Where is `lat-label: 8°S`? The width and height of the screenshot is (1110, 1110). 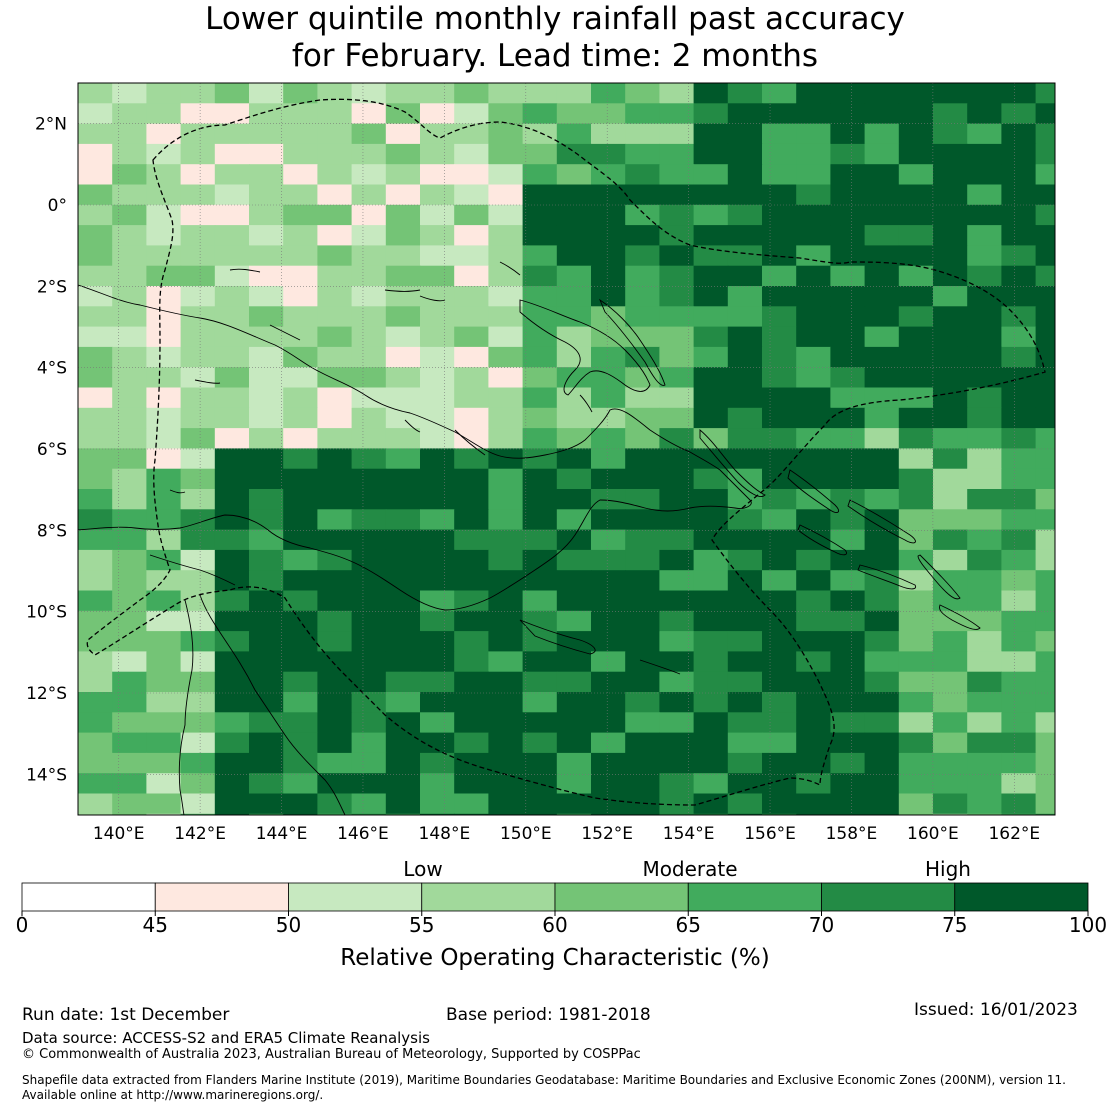 lat-label: 8°S is located at coordinates (52, 531).